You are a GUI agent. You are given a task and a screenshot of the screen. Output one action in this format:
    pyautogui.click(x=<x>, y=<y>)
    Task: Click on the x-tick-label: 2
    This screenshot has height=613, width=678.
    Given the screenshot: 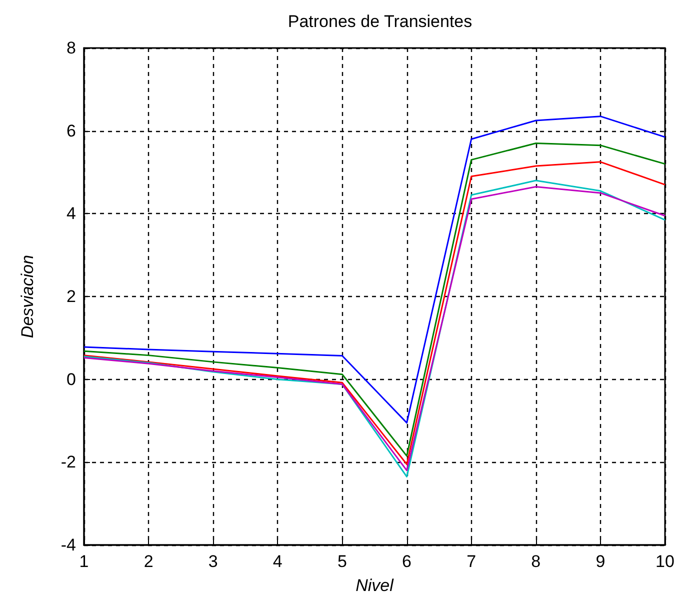 What is the action you would take?
    pyautogui.click(x=149, y=561)
    